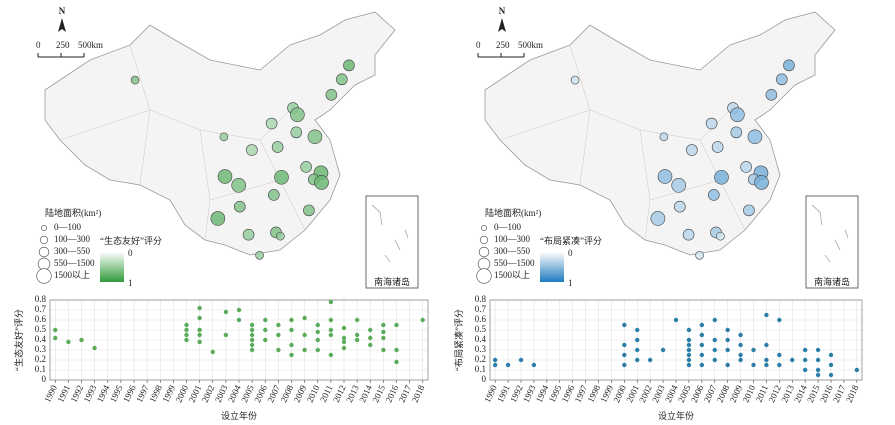  I want to click on y-tick-label: 0.7, so click(481, 309).